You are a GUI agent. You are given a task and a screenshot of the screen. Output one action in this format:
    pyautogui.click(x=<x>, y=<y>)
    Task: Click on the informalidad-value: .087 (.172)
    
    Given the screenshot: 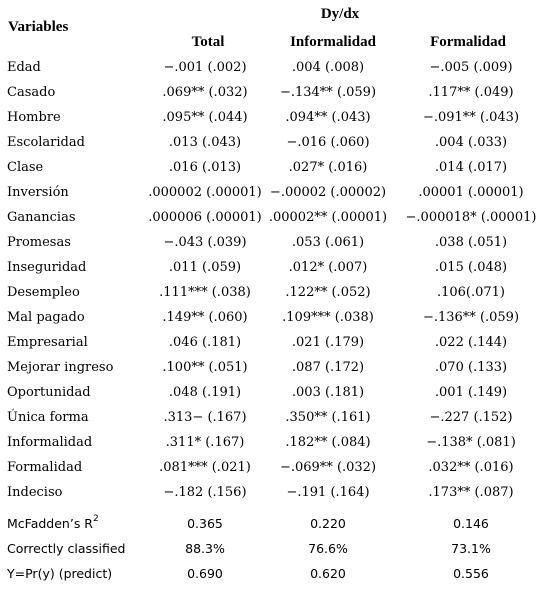 What is the action you would take?
    pyautogui.click(x=328, y=367)
    